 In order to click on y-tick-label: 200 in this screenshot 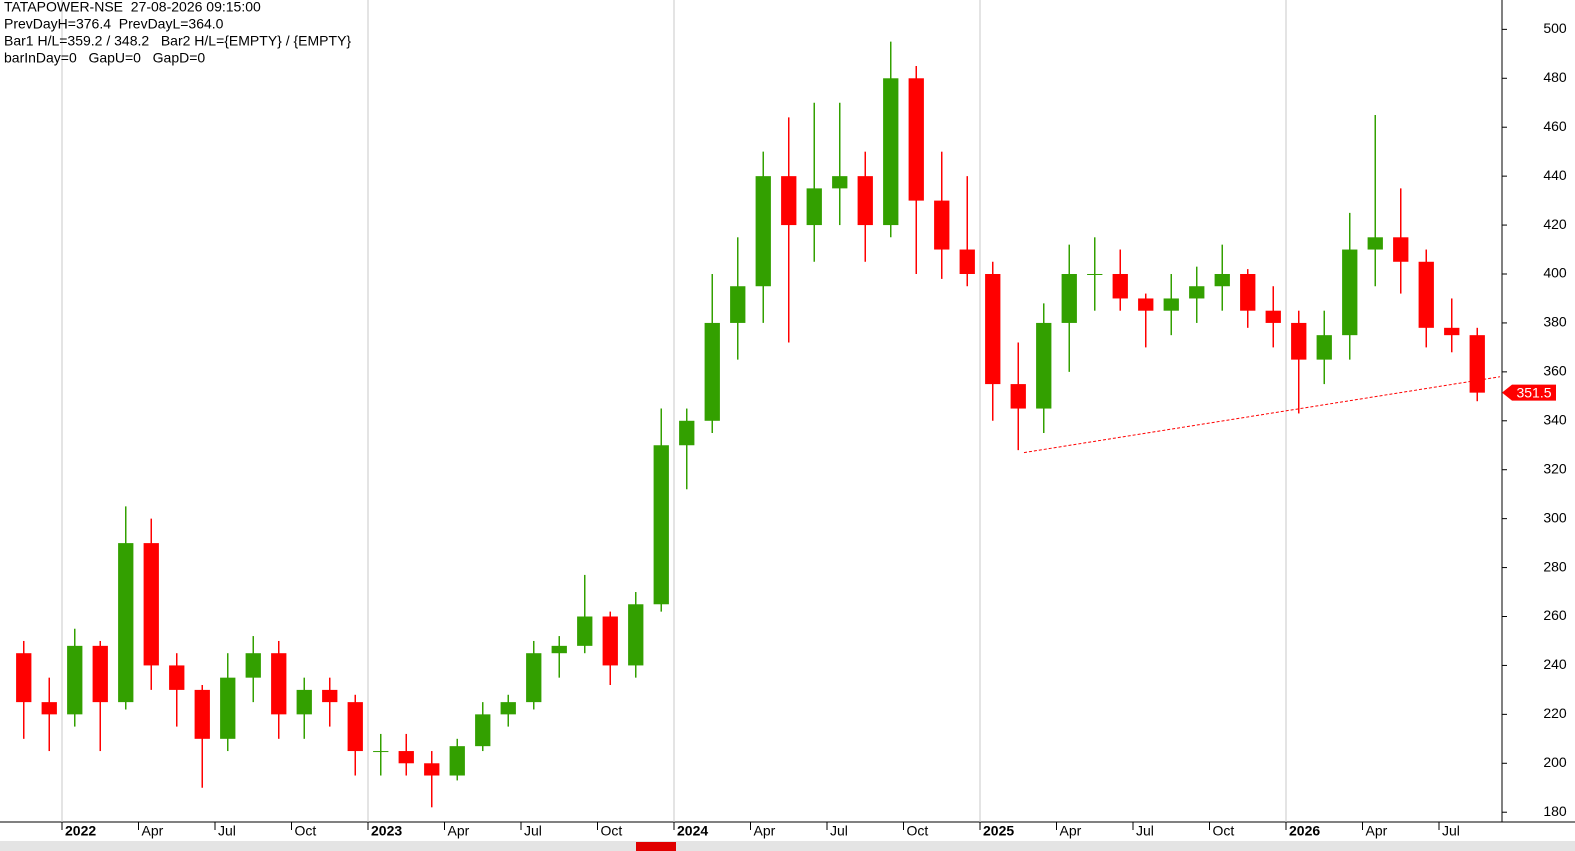, I will do `click(1555, 762)`.